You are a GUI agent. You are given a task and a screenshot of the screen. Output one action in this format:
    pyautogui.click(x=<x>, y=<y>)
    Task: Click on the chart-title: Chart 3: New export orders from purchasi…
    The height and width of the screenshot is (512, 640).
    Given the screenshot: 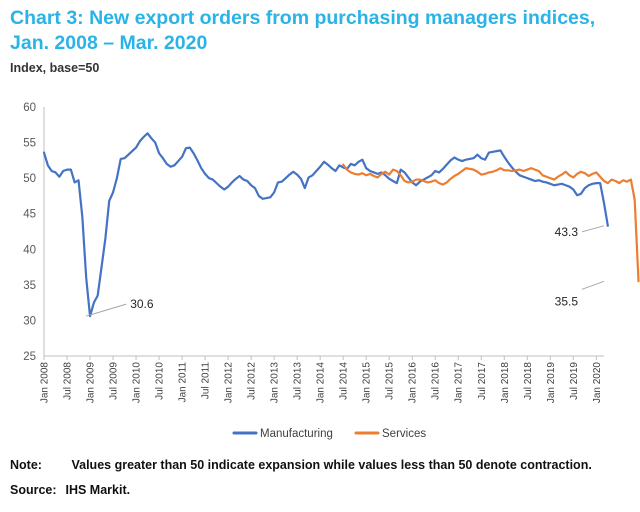 What is the action you would take?
    pyautogui.click(x=303, y=30)
    